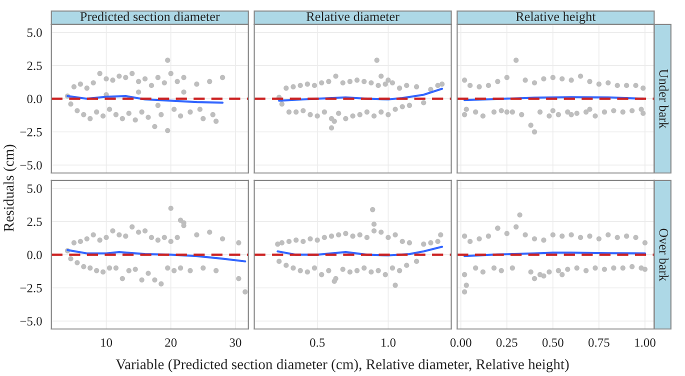  Describe the element at coordinates (599, 342) in the screenshot. I see `x-tick-label: 0.75` at that location.